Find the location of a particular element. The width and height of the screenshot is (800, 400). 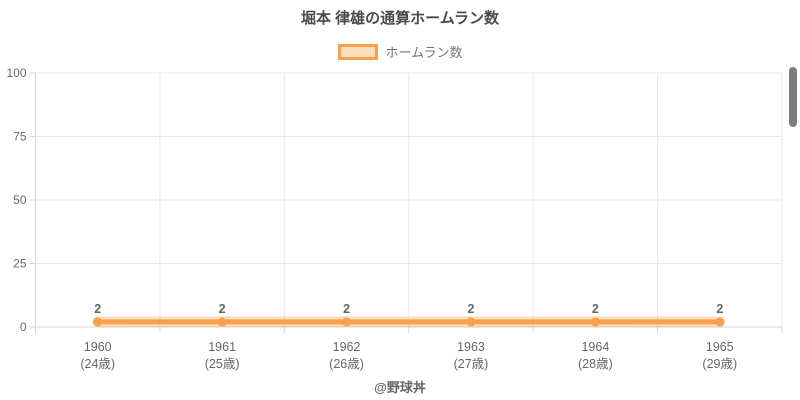

x-tick-label-age: (29歳) is located at coordinates (719, 364).